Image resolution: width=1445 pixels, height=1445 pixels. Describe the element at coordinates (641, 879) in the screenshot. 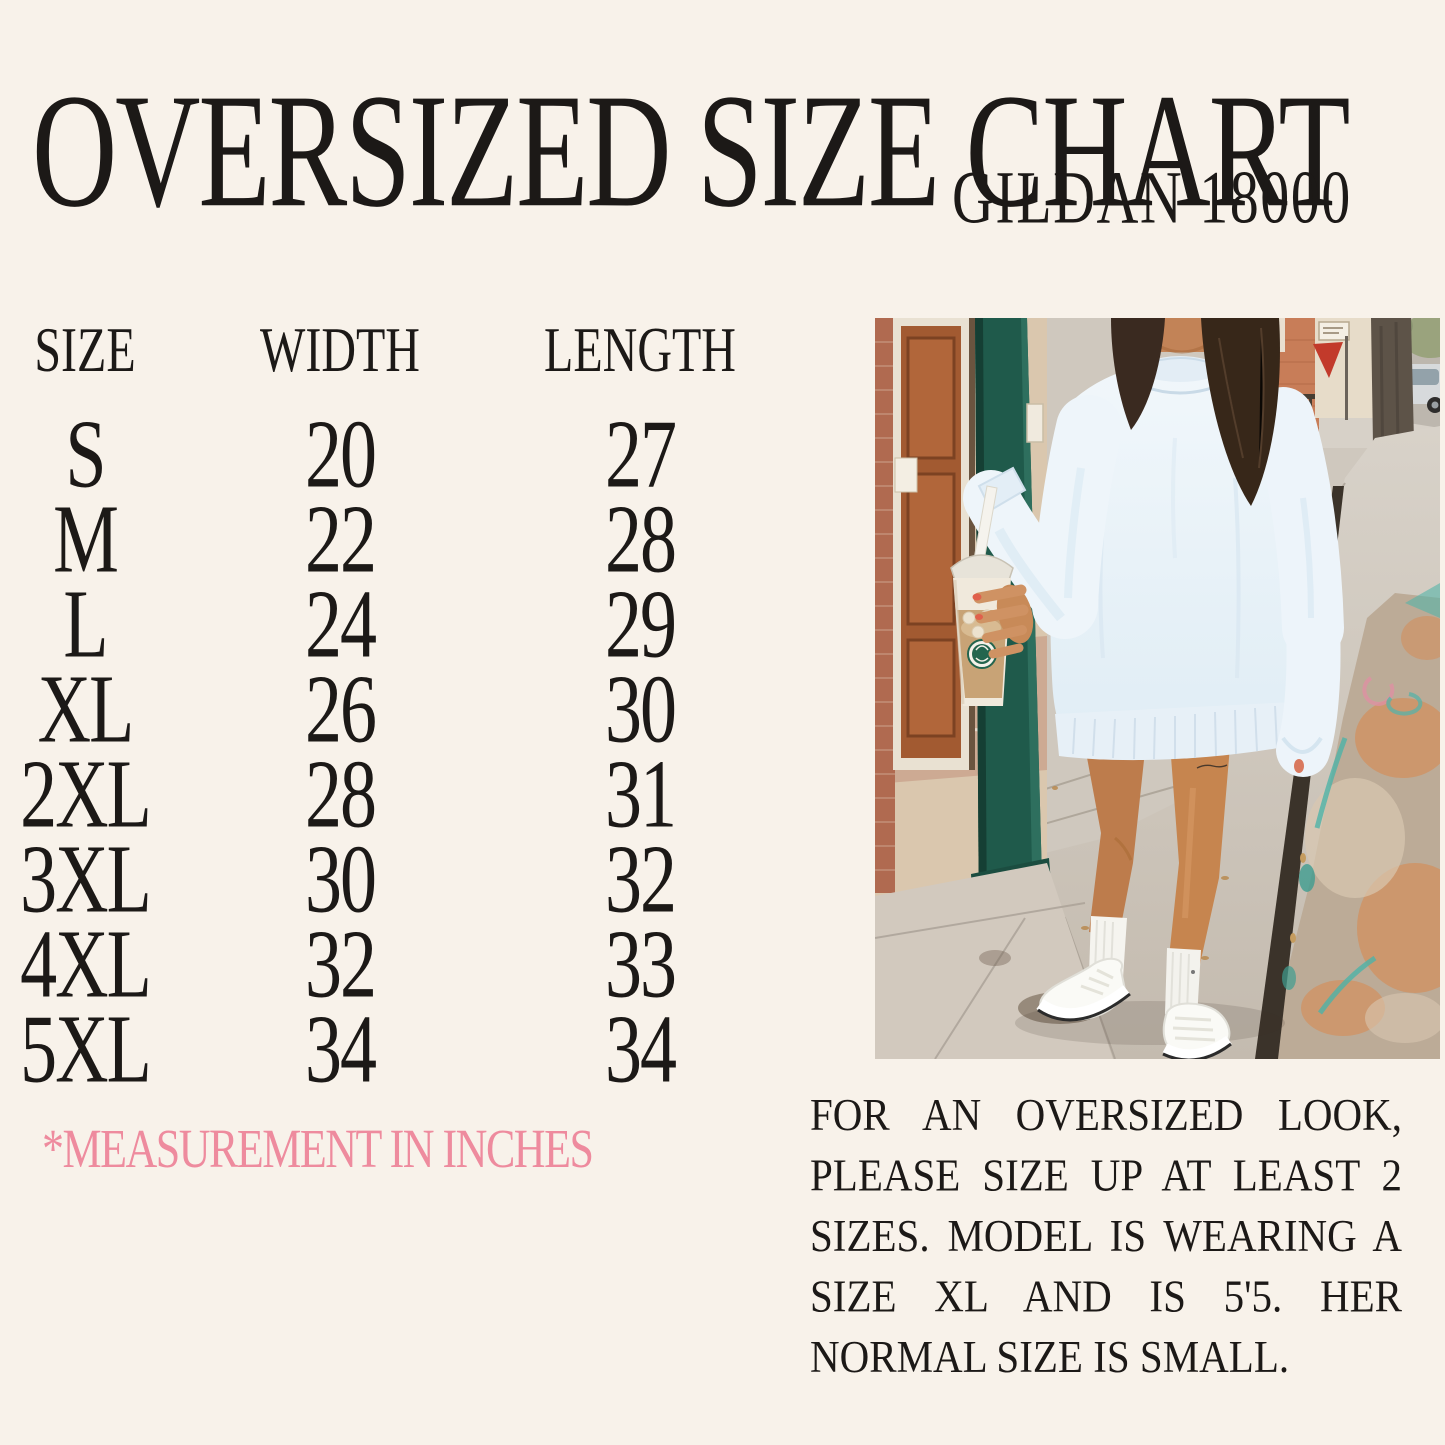

I see `length-value: 32` at that location.